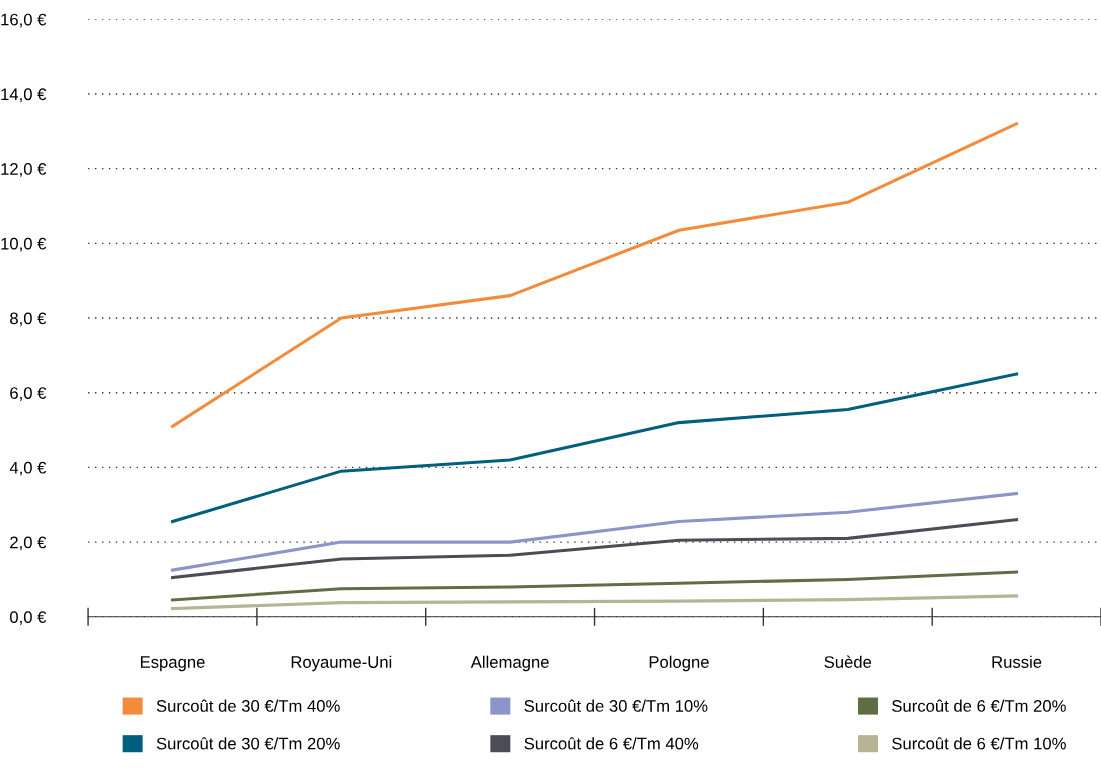 The image size is (1101, 771). What do you see at coordinates (248, 705) in the screenshot?
I see `legend-label: Surcoût de 30 €/Tm 40%` at bounding box center [248, 705].